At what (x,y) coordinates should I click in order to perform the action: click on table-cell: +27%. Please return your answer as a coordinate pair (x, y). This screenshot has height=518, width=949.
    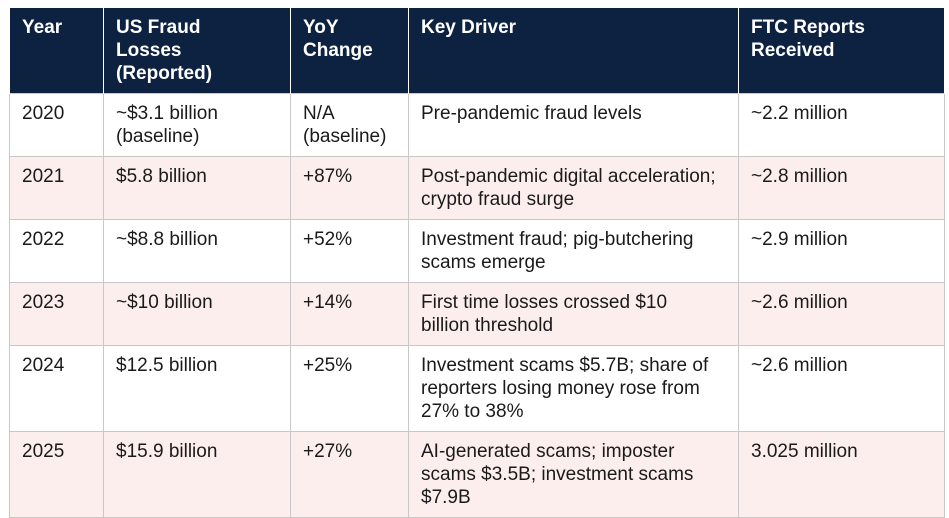
    Looking at the image, I should click on (349, 474).